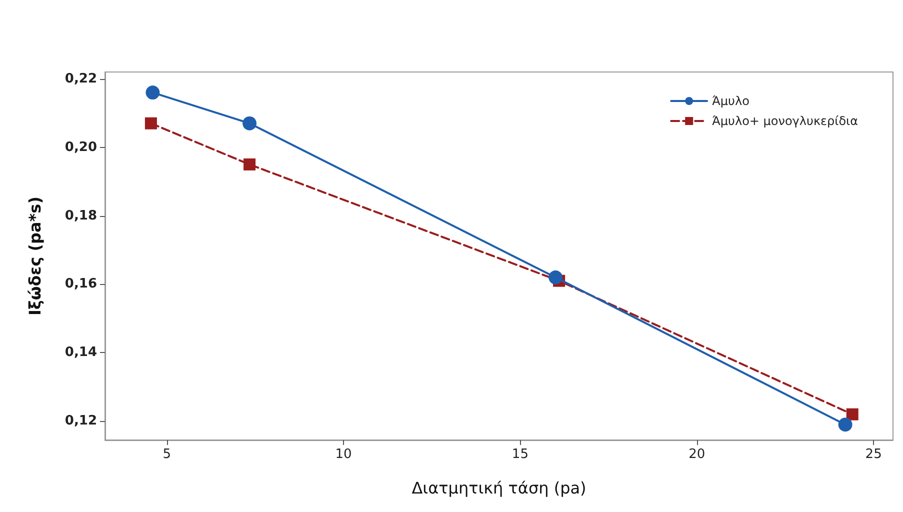  I want to click on y-tick-label: 0,16, so click(80, 284).